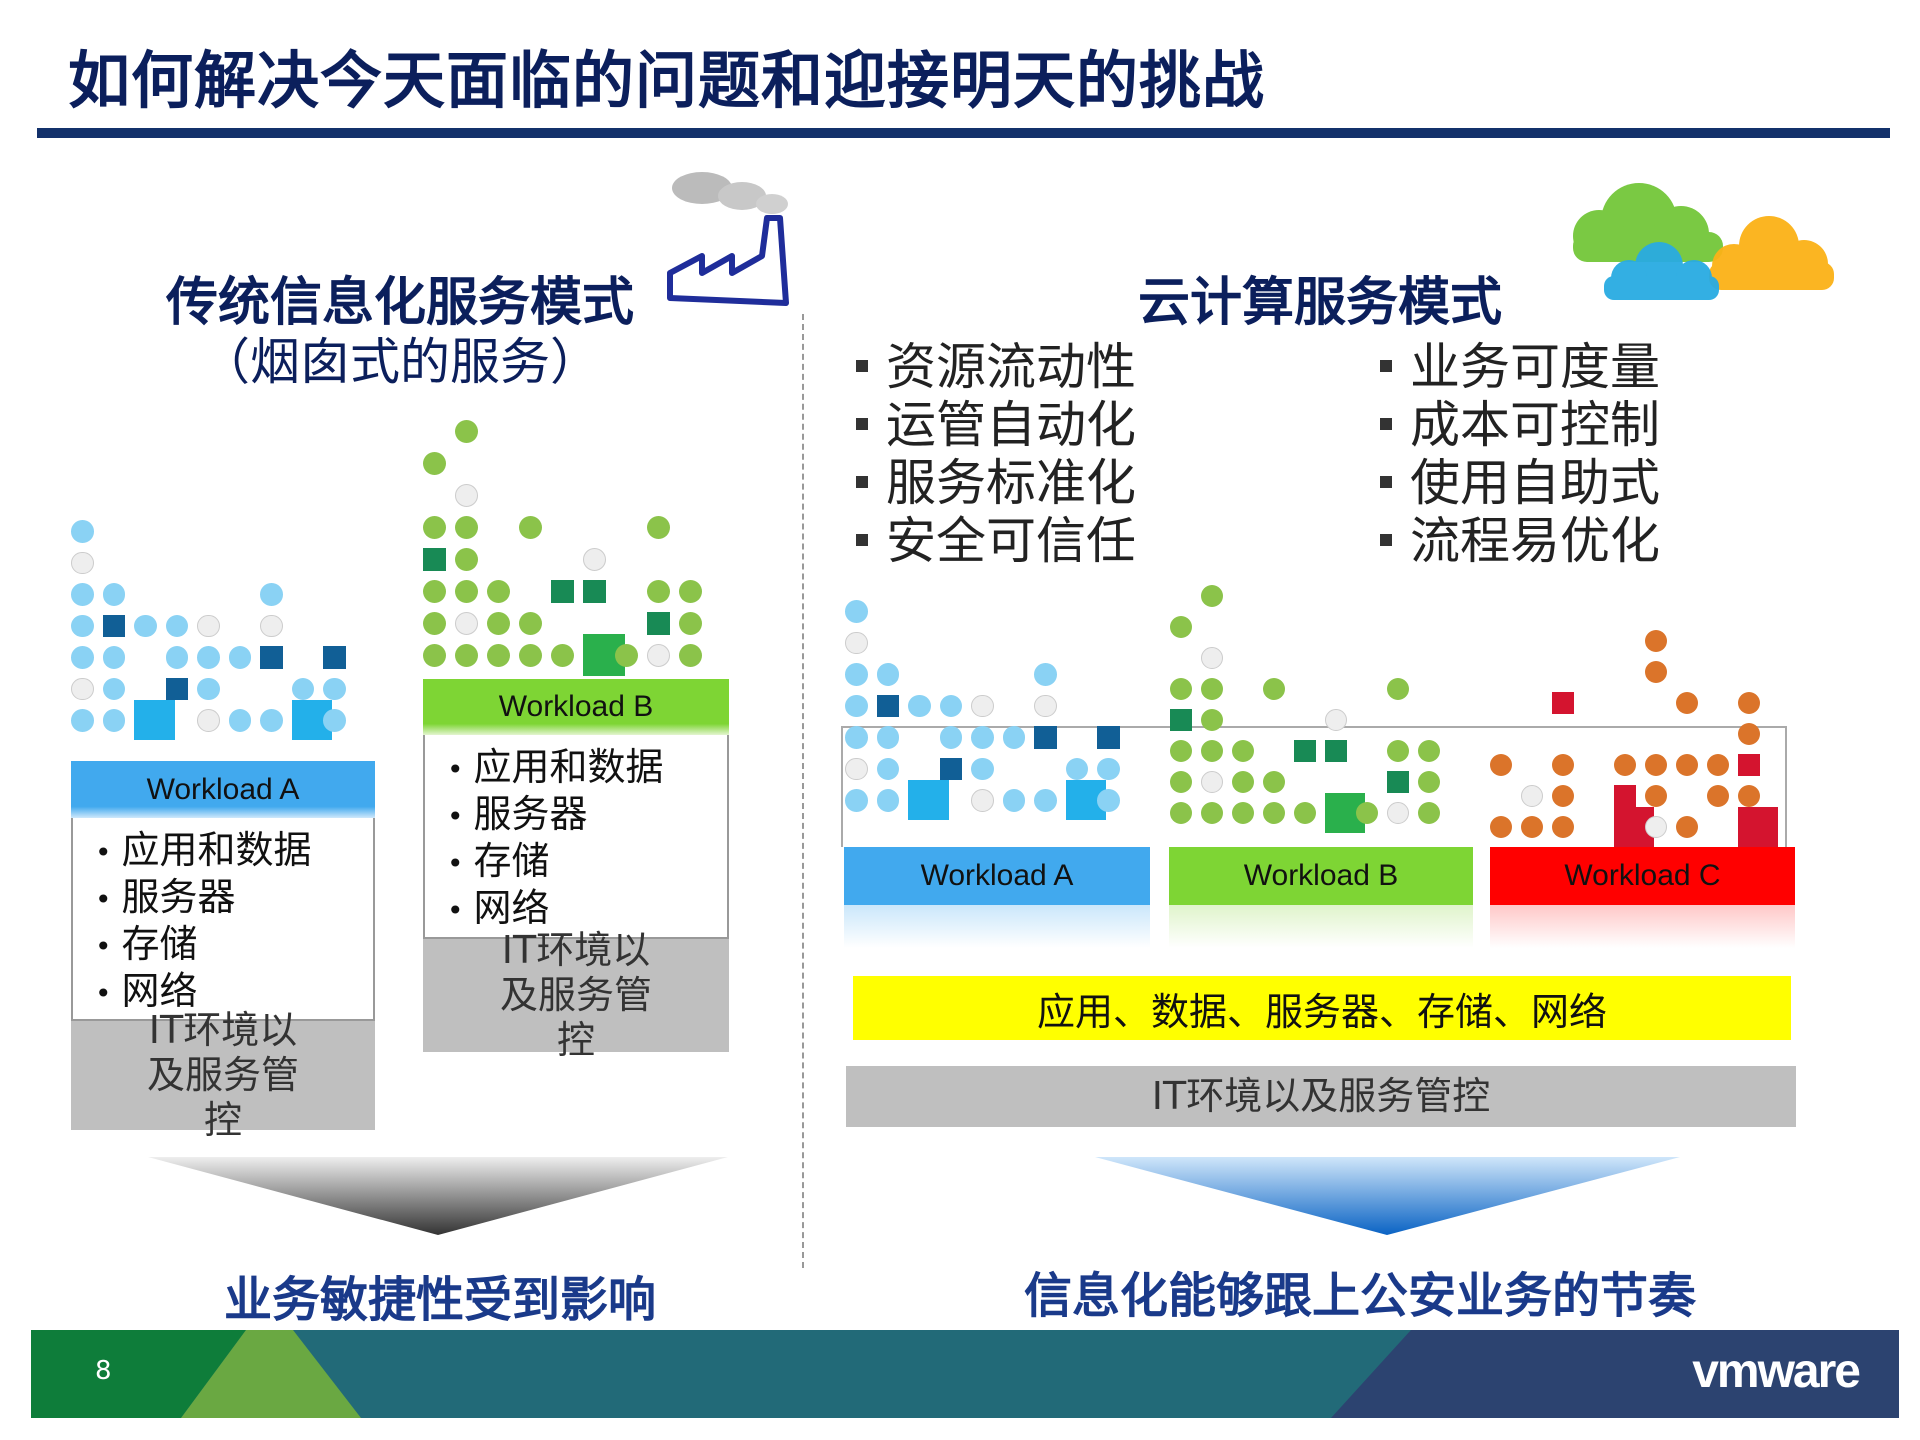 This screenshot has width=1920, height=1440. I want to click on cloud-workload-c: Workload C, so click(1642, 897).